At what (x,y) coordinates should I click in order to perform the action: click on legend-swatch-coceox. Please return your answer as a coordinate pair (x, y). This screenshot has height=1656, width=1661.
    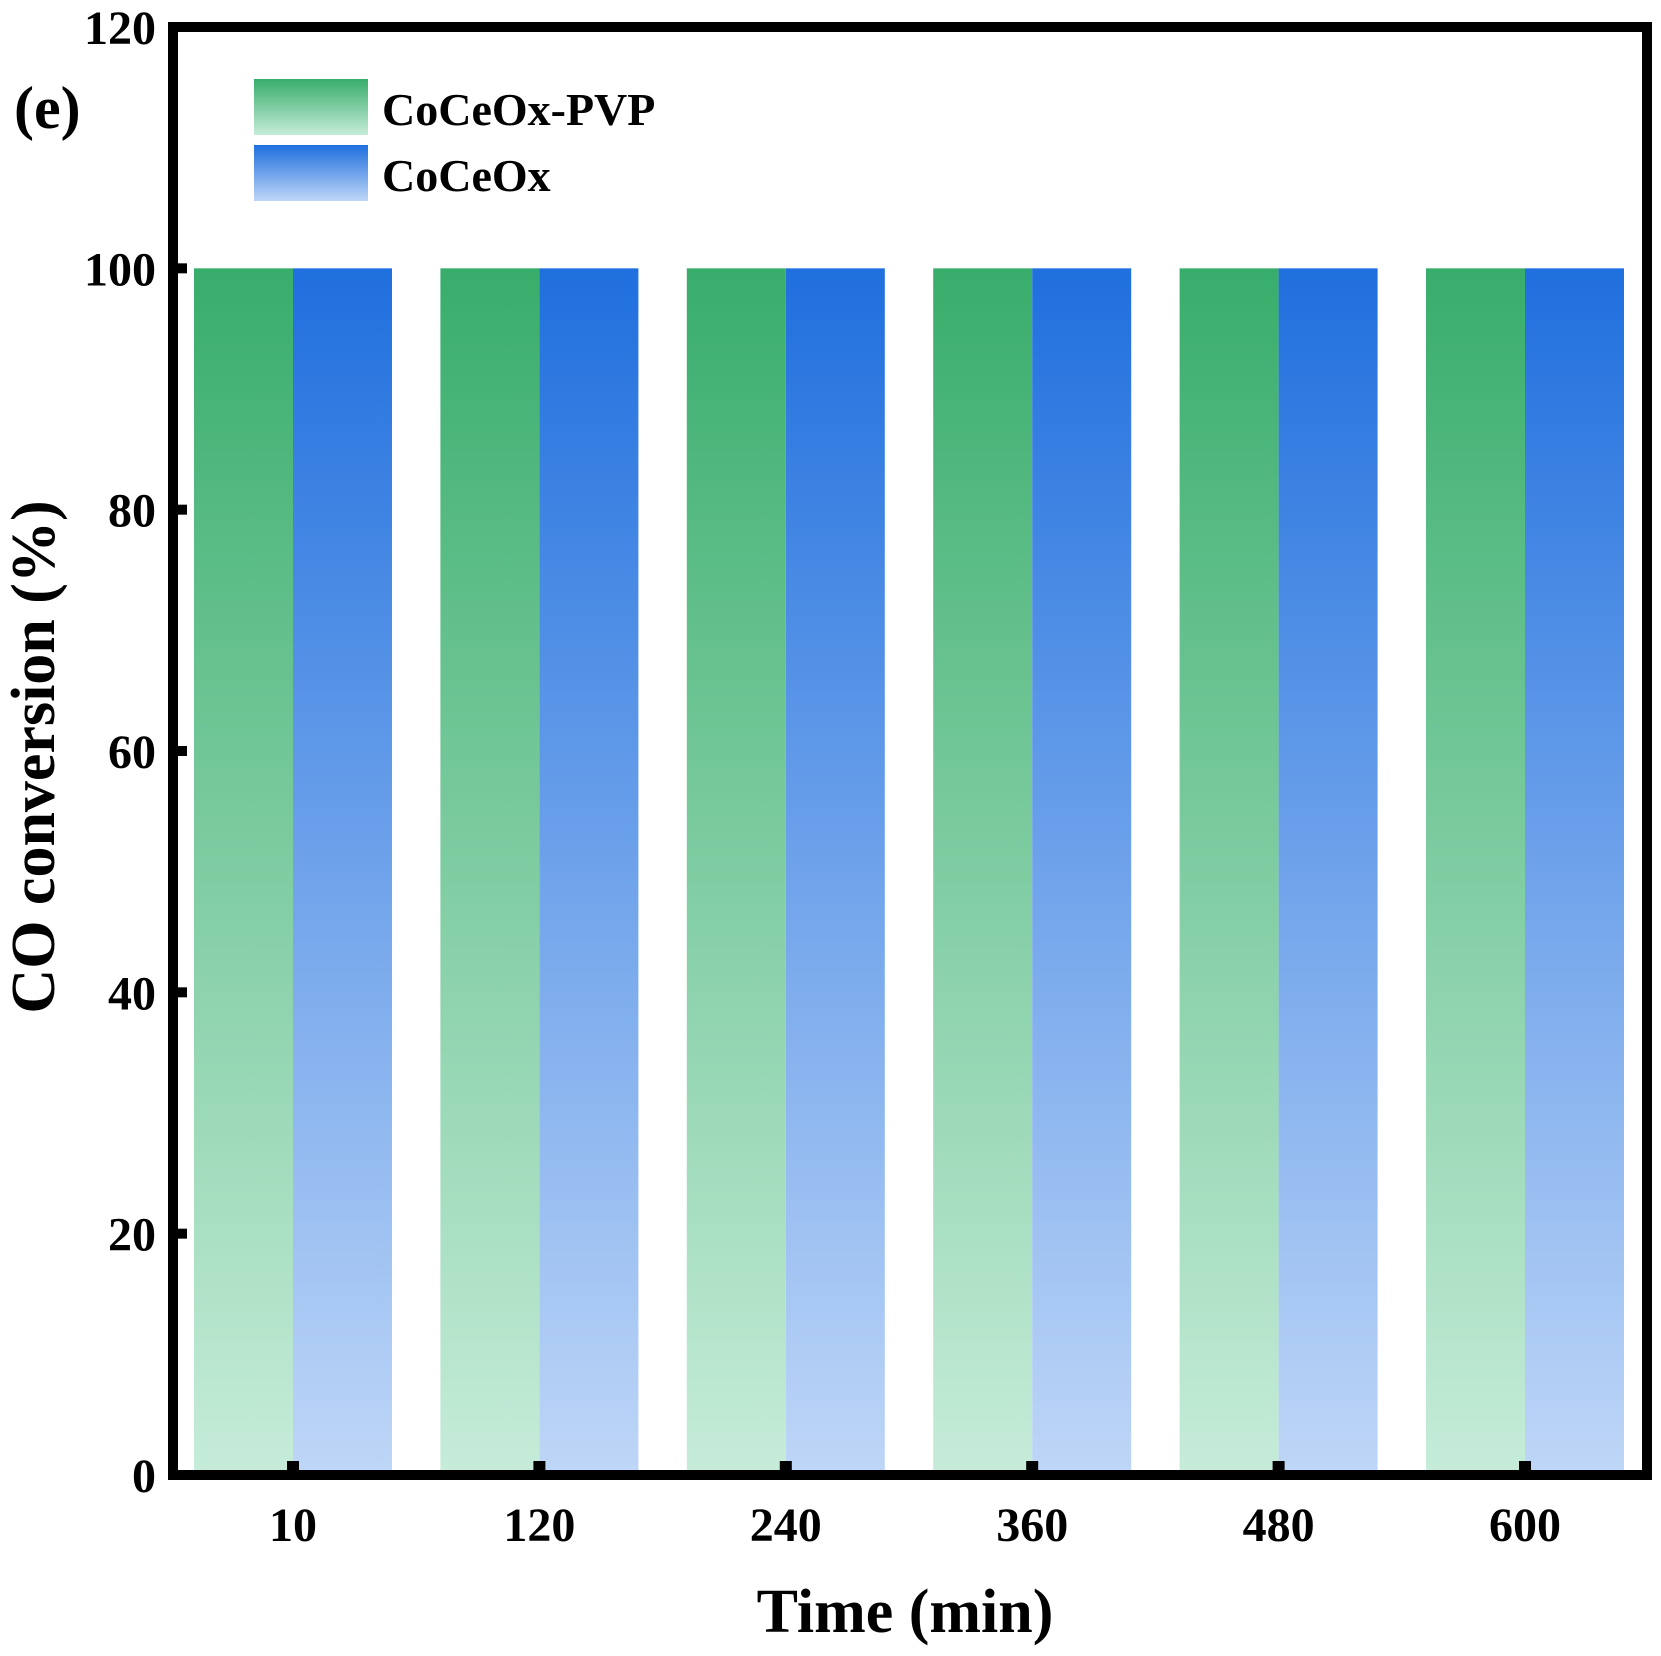
    Looking at the image, I should click on (311, 173).